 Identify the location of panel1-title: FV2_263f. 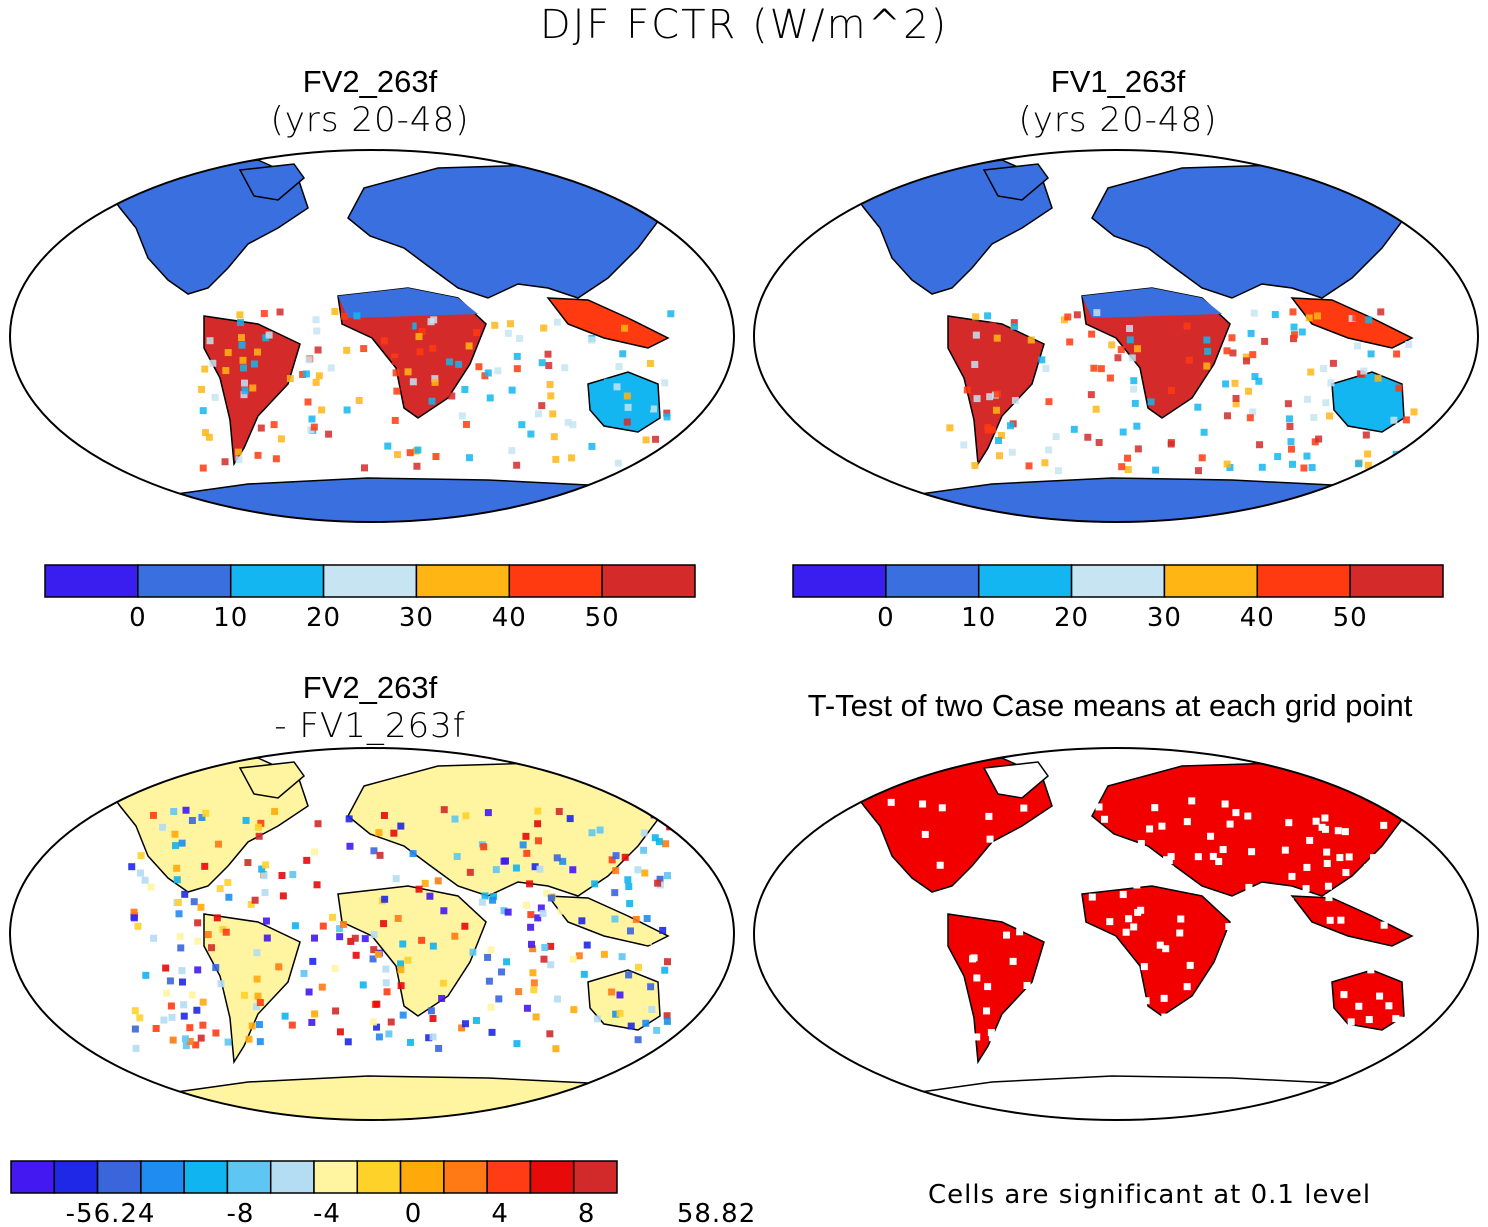
(370, 81).